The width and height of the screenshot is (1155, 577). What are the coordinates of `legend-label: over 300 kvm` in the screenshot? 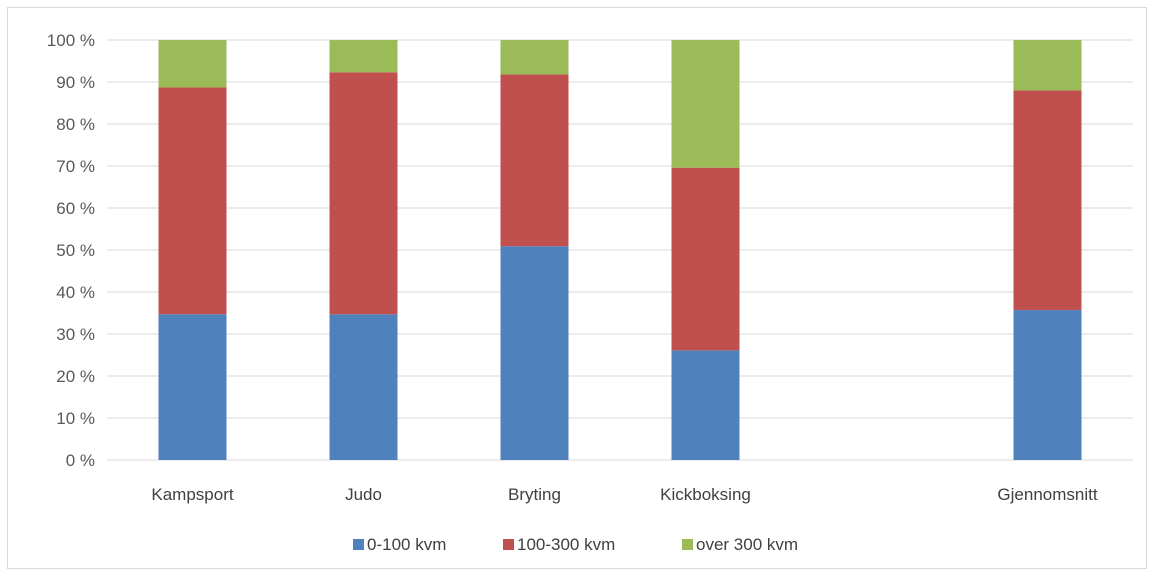 It's located at (747, 544).